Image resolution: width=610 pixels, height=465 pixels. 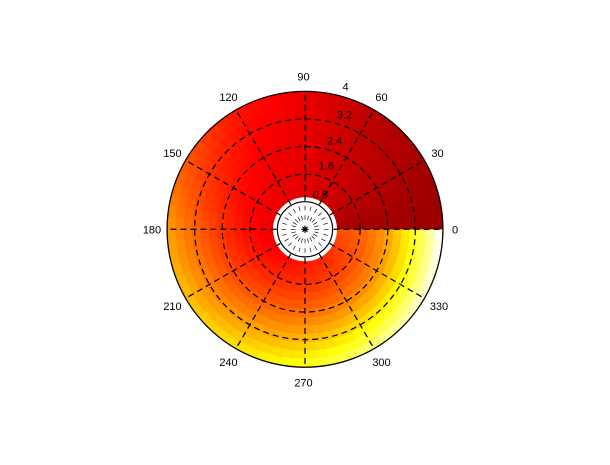 I want to click on svg-text: 1.6, so click(x=326, y=167).